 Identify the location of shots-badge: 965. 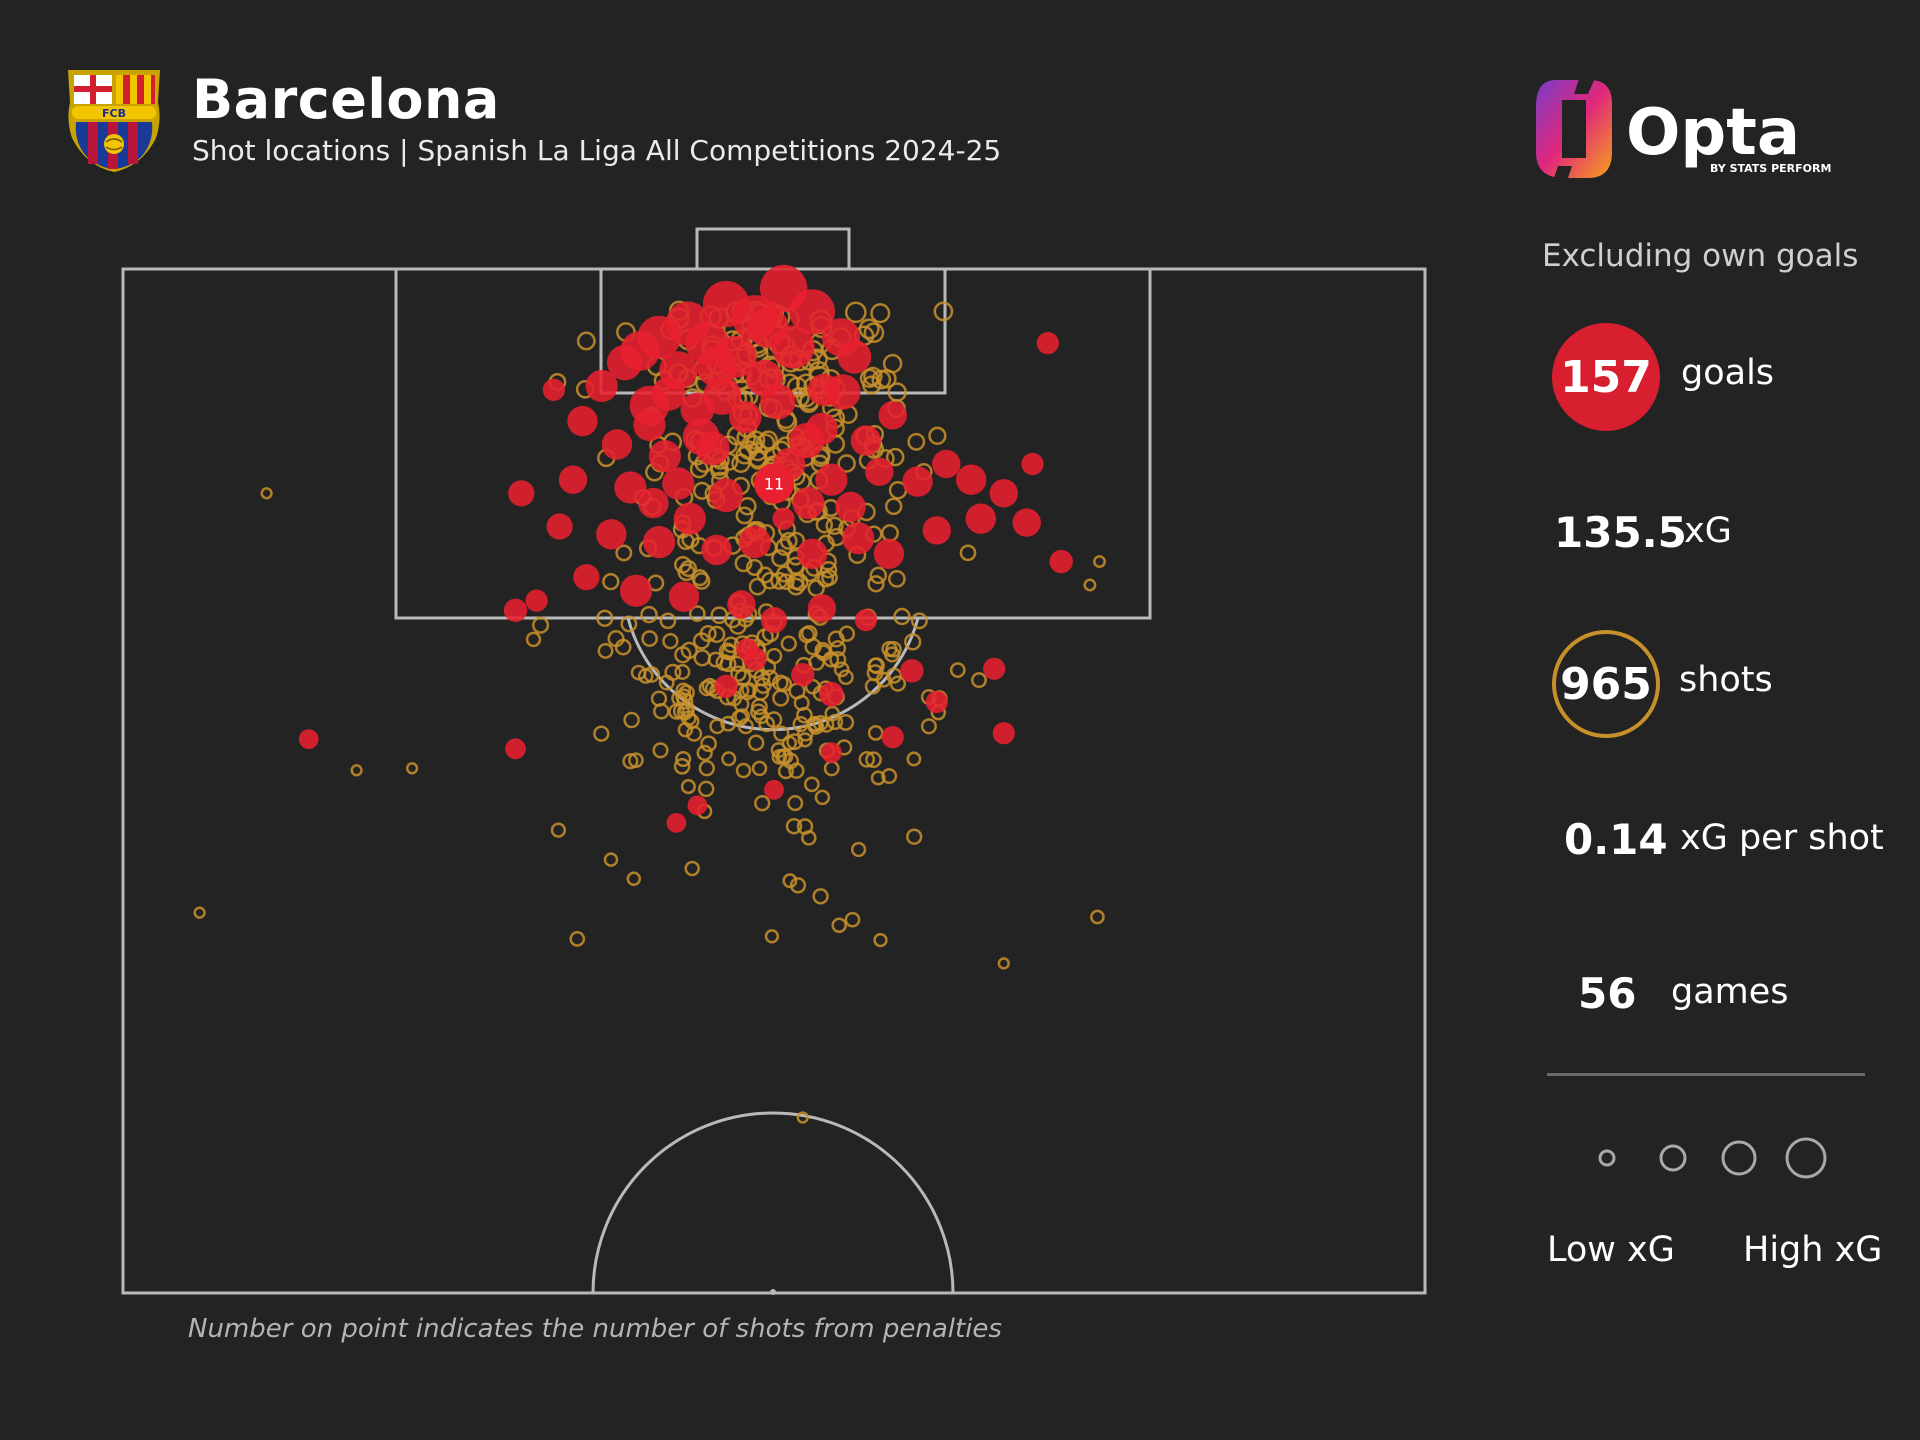
(1606, 684).